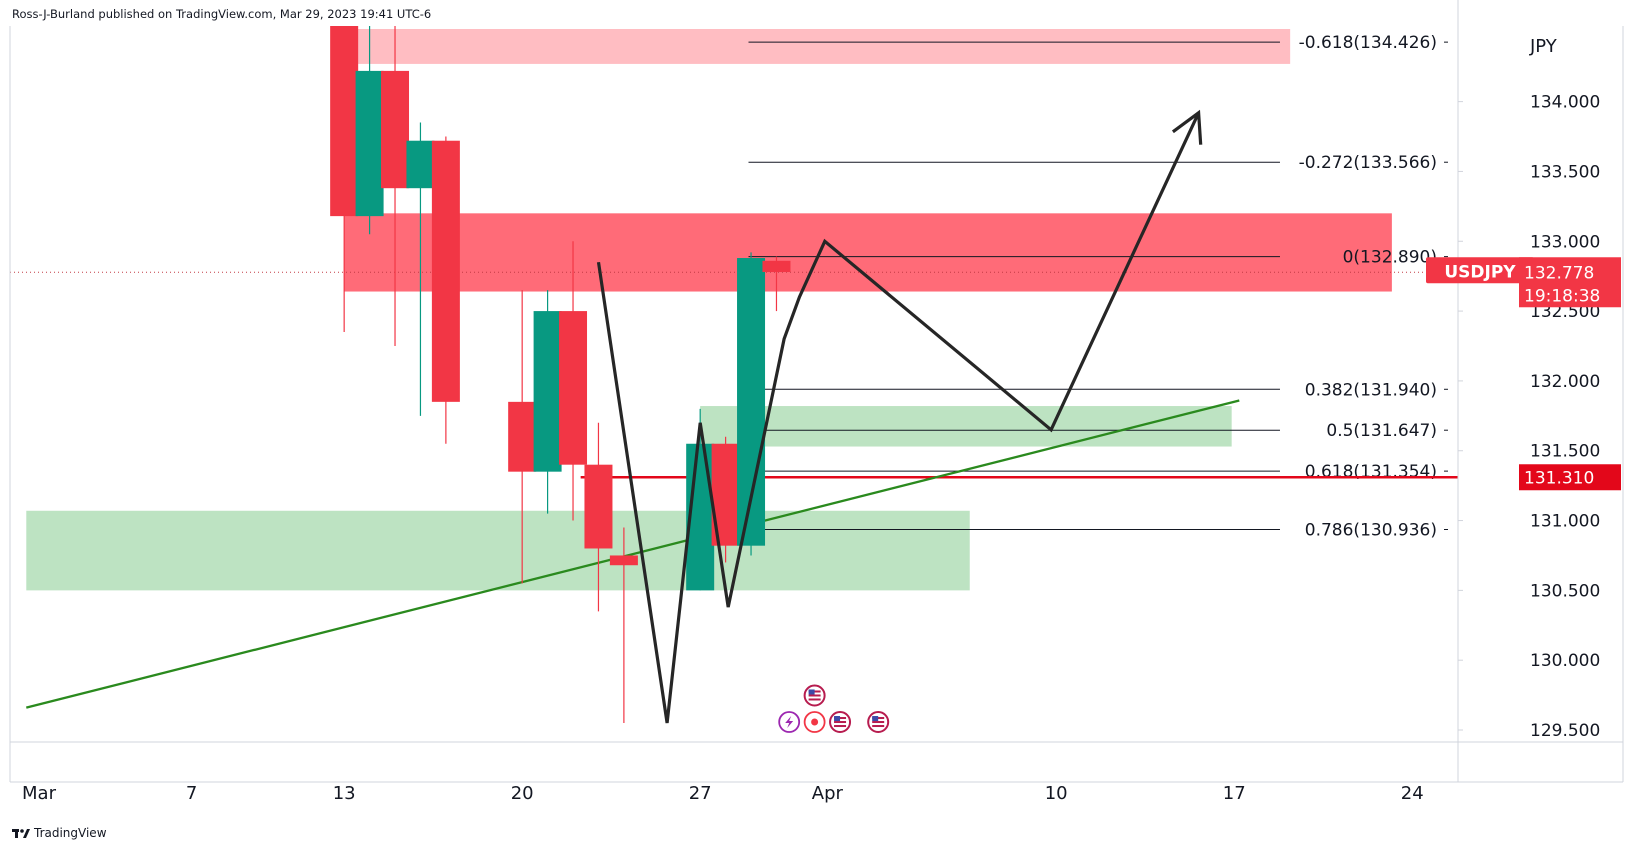  Describe the element at coordinates (1371, 530) in the screenshot. I see `fib-label-6: 0.786(130.936)` at that location.